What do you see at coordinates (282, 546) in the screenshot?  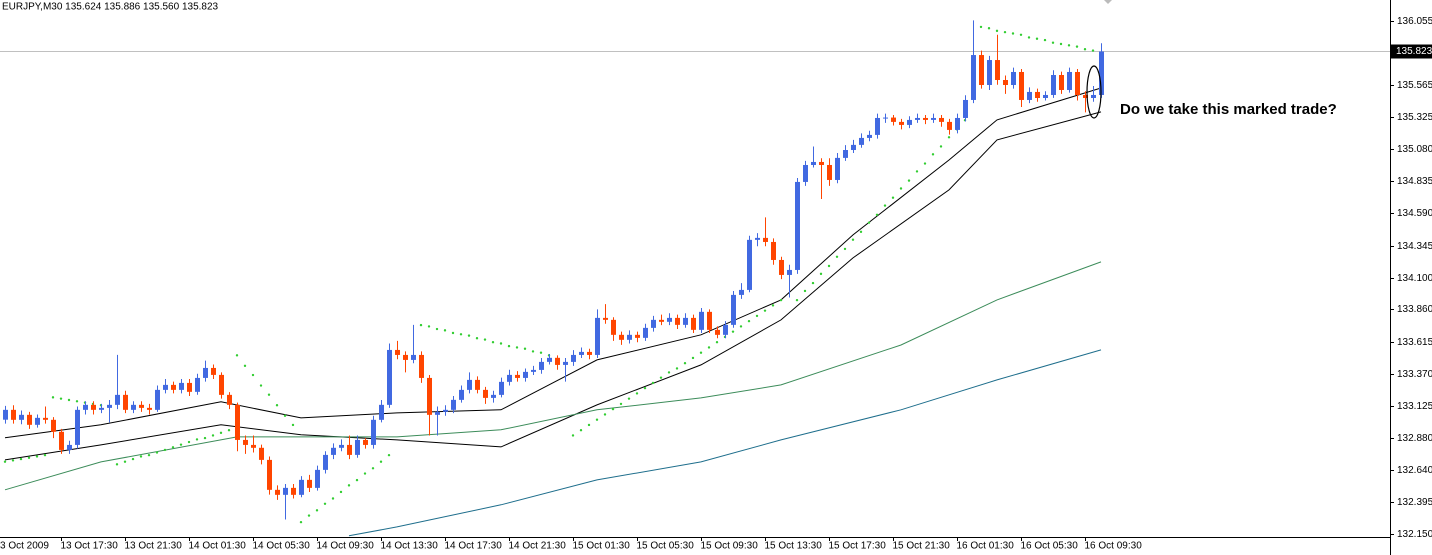 I see `x-tick-label: 14 Oct 05:30` at bounding box center [282, 546].